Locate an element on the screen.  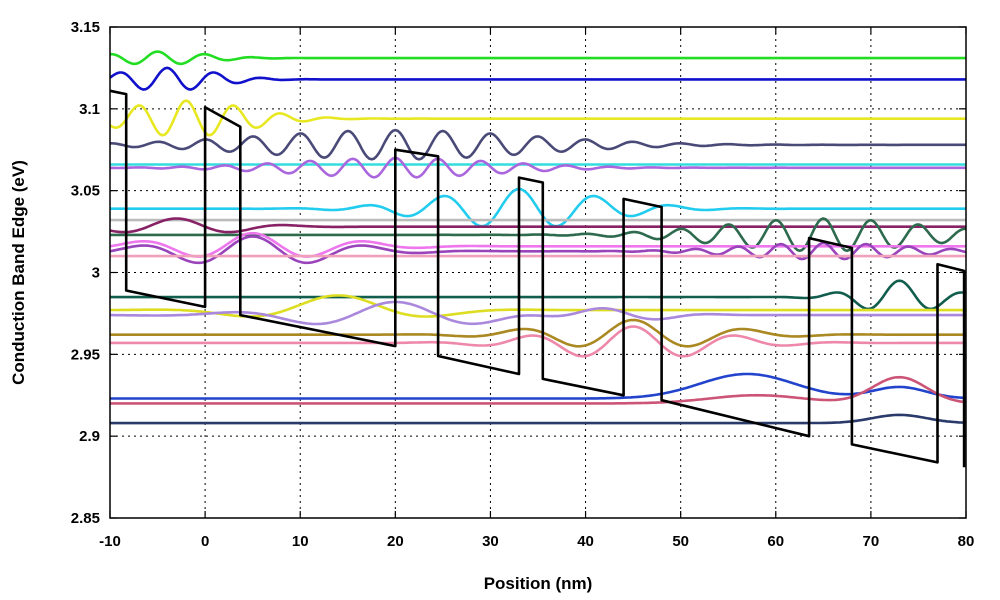
x-tick-label: 30 is located at coordinates (490, 541).